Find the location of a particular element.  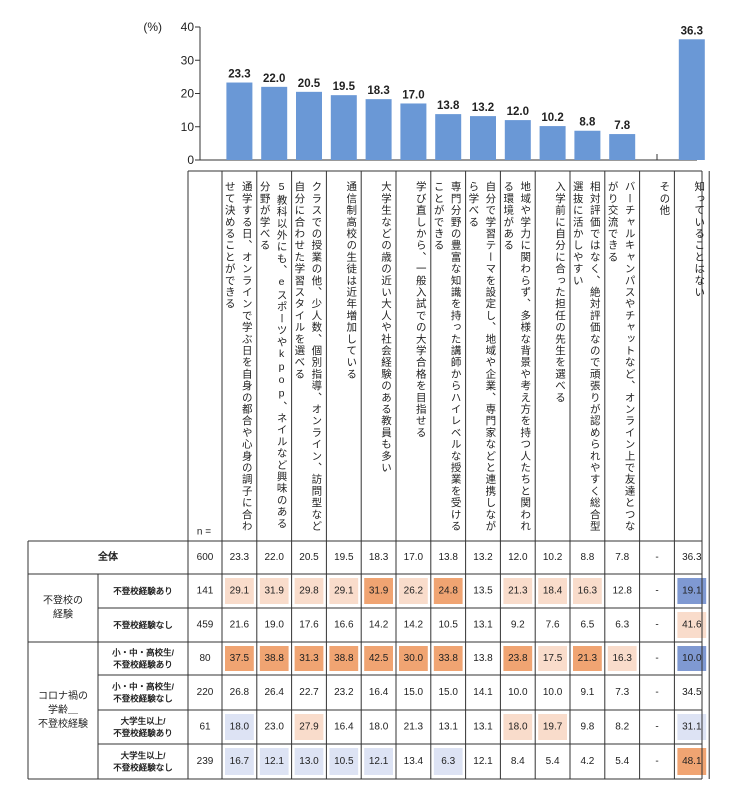

table-cell: 31.1 is located at coordinates (692, 727).